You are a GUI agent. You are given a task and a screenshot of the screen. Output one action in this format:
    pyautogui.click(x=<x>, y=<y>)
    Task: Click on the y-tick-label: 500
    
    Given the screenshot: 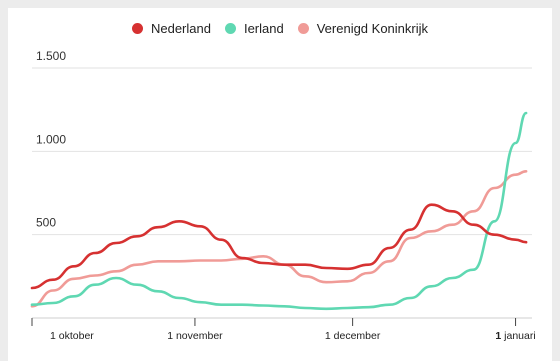 What is the action you would take?
    pyautogui.click(x=46, y=223)
    